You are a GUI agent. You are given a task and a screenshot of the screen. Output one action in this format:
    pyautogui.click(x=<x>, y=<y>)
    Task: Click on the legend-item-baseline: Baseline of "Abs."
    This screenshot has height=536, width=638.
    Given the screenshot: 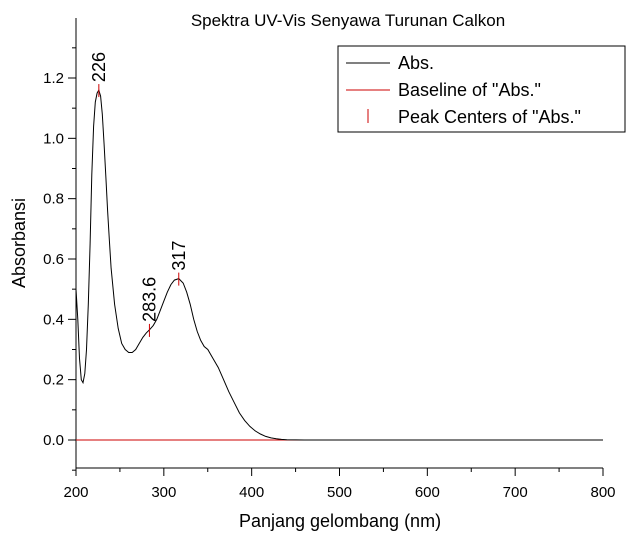 What is the action you would take?
    pyautogui.click(x=443, y=90)
    